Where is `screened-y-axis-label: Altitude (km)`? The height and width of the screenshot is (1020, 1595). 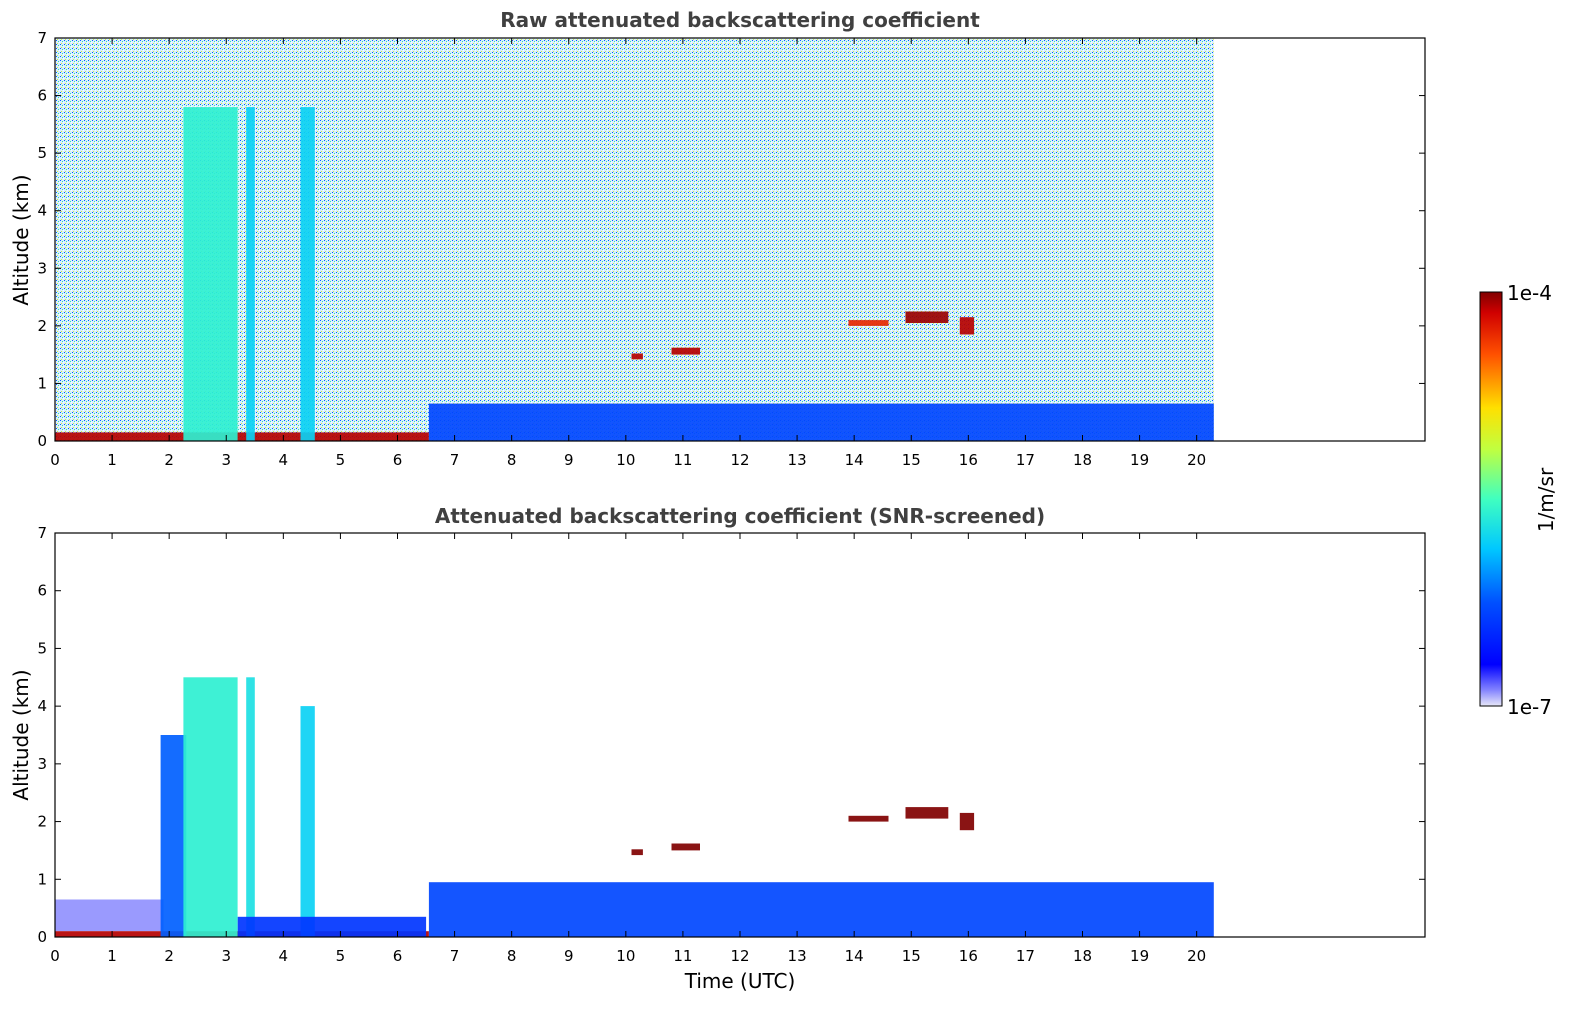
screened-y-axis-label: Altitude (km) is located at coordinates (21, 734).